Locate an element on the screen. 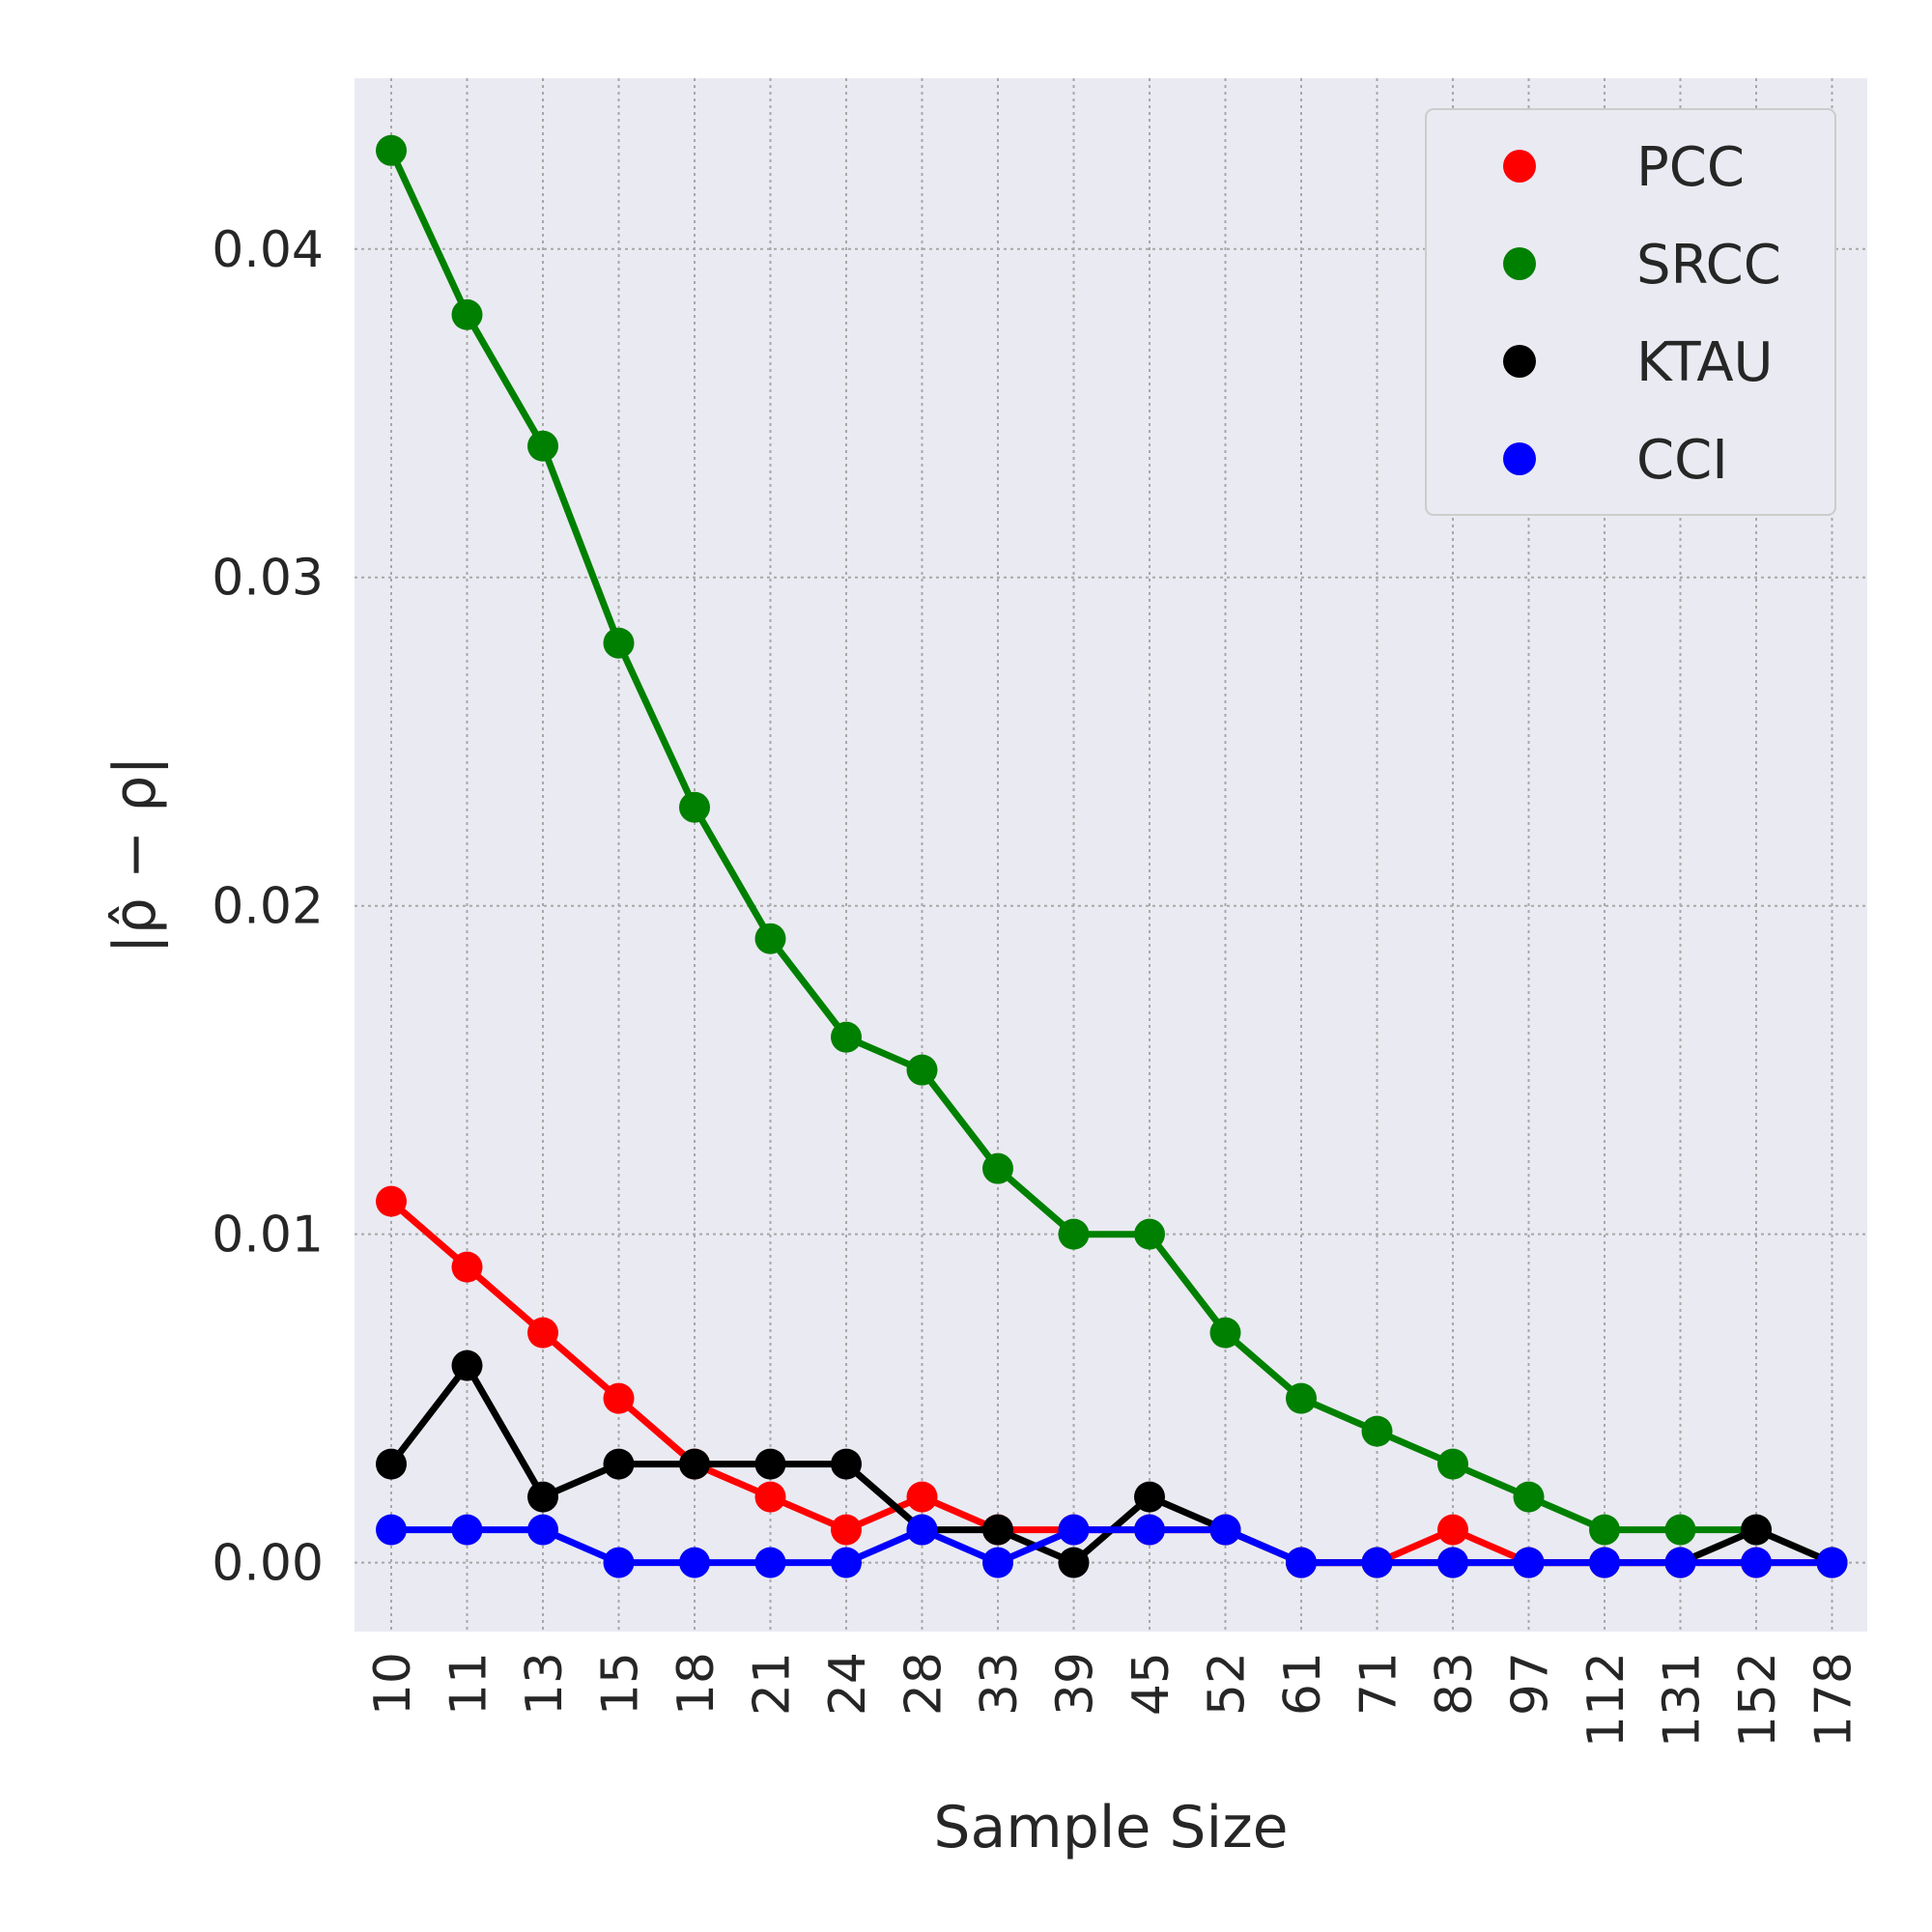 Image resolution: width=1932 pixels, height=1932 pixels. x-tick-label: 83 is located at coordinates (1455, 1684).